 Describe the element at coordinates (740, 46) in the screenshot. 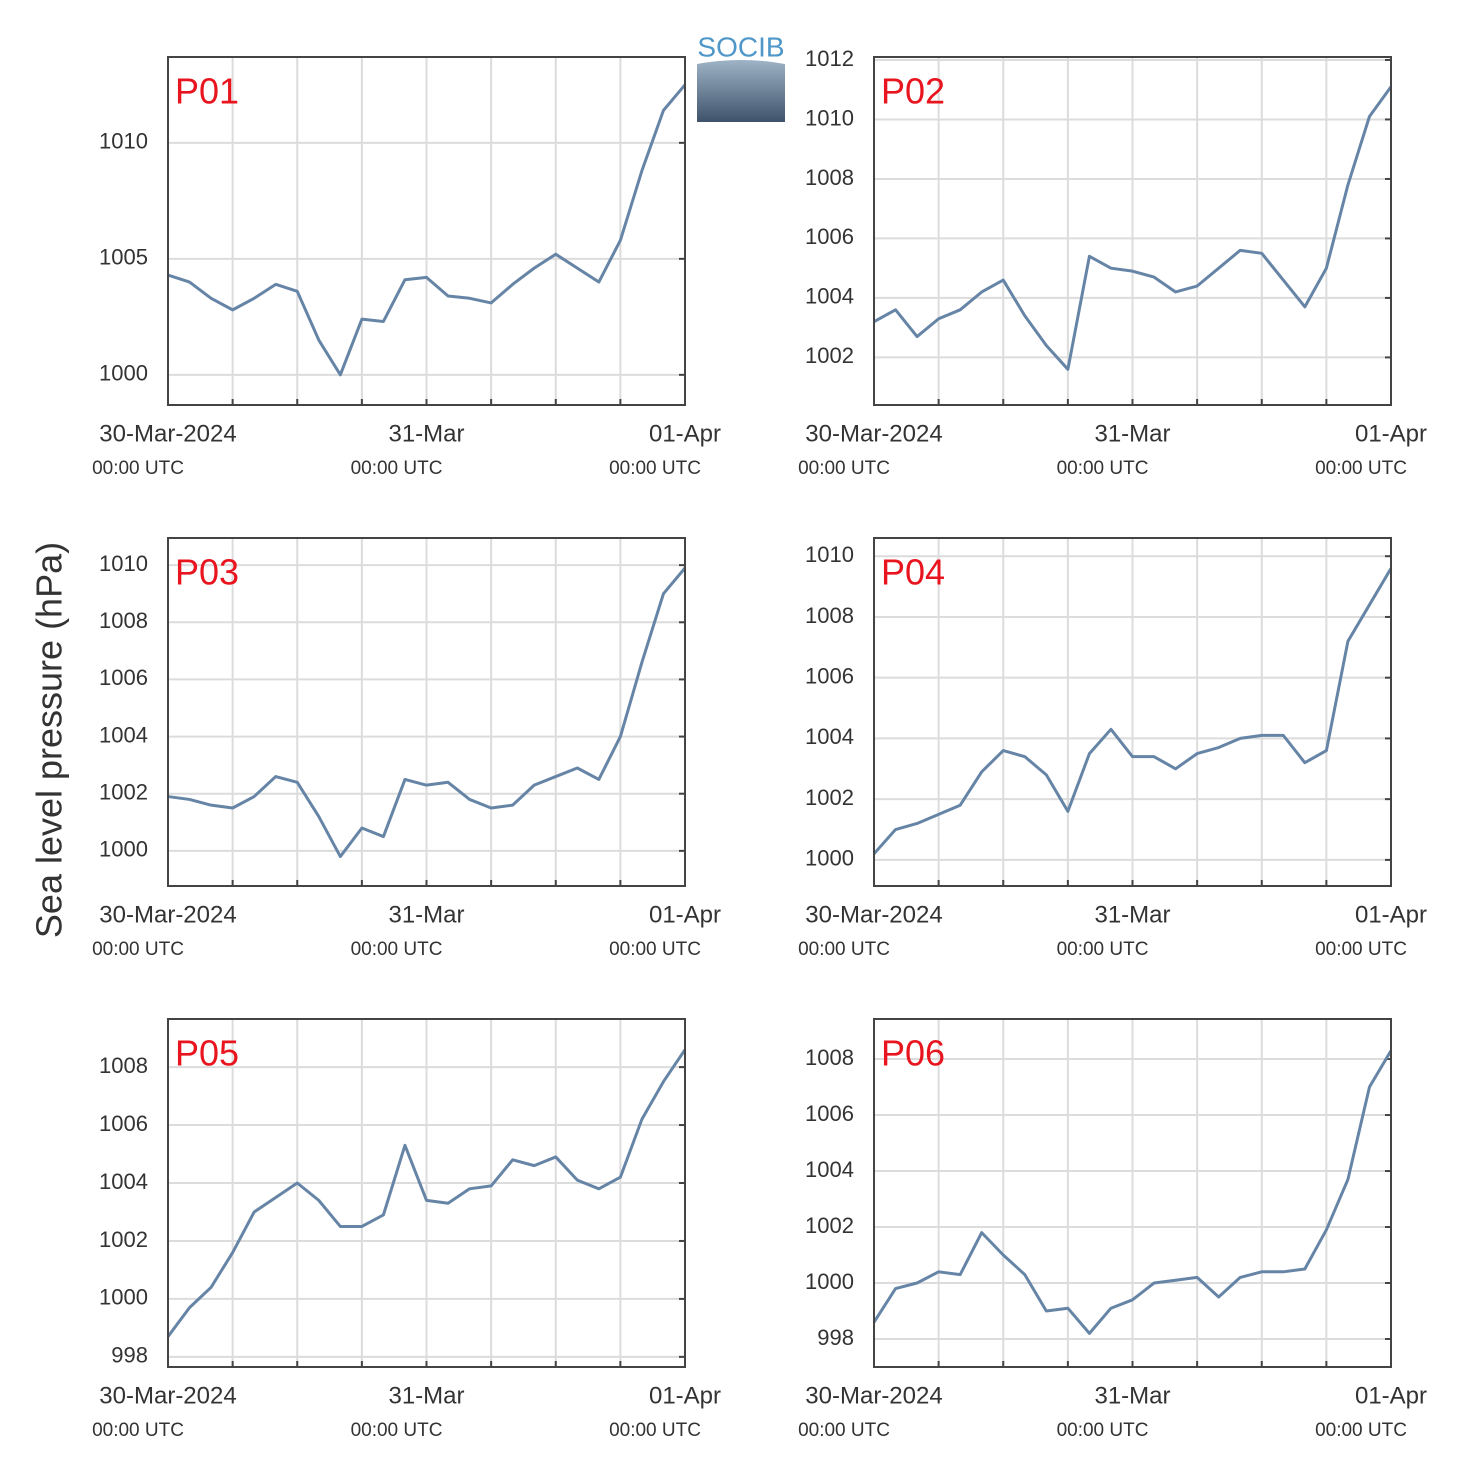

I see `logo-text: SOCIB` at that location.